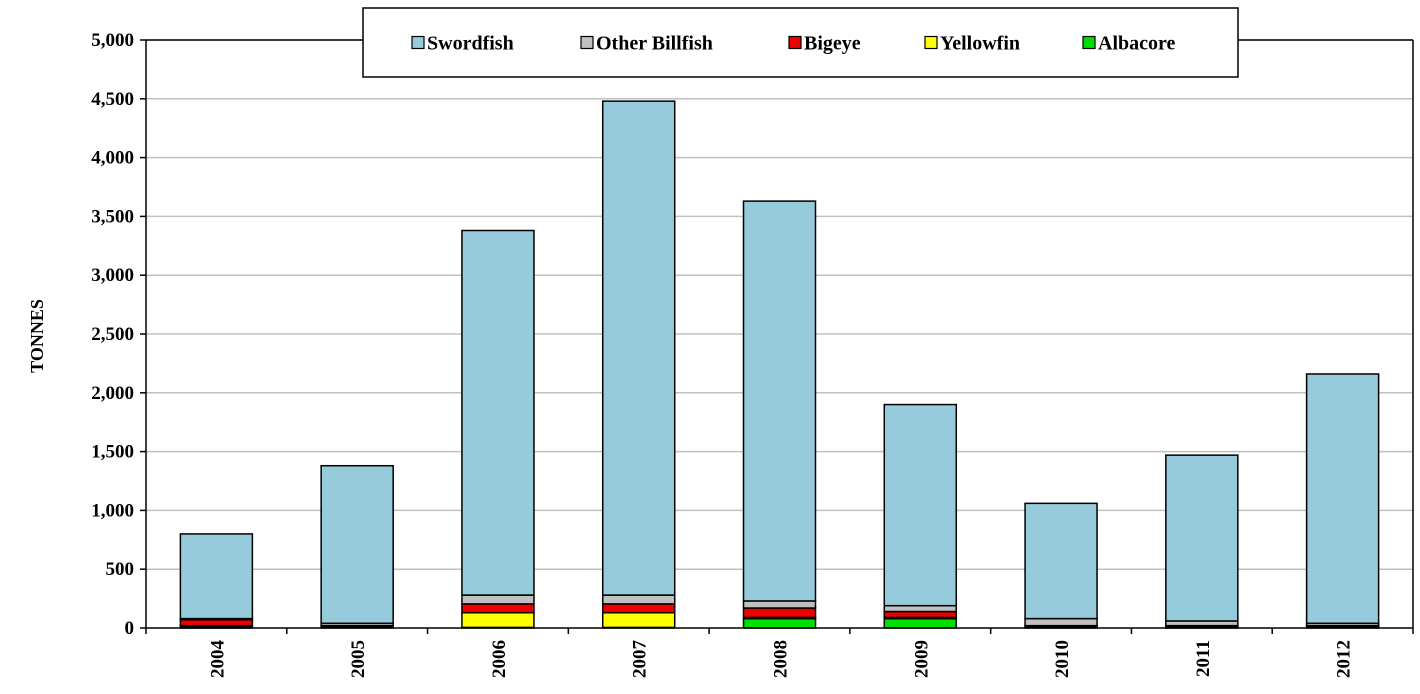  Describe the element at coordinates (470, 44) in the screenshot. I see `legend-label: Swordfish` at that location.